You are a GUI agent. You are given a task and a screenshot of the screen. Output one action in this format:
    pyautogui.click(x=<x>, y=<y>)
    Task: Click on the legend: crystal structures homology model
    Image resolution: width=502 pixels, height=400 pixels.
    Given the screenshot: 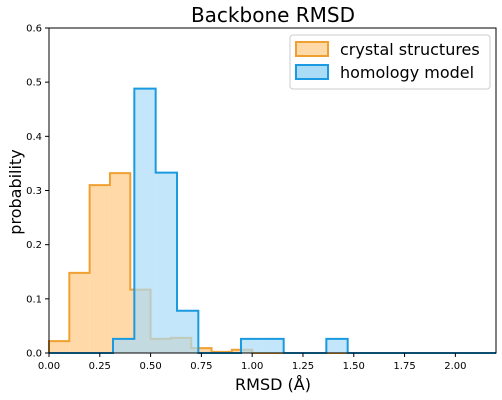 What is the action you would take?
    pyautogui.click(x=390, y=62)
    